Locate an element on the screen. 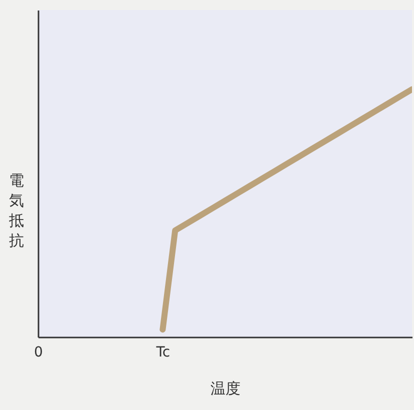  x-tick-label: Tc is located at coordinates (162, 352).